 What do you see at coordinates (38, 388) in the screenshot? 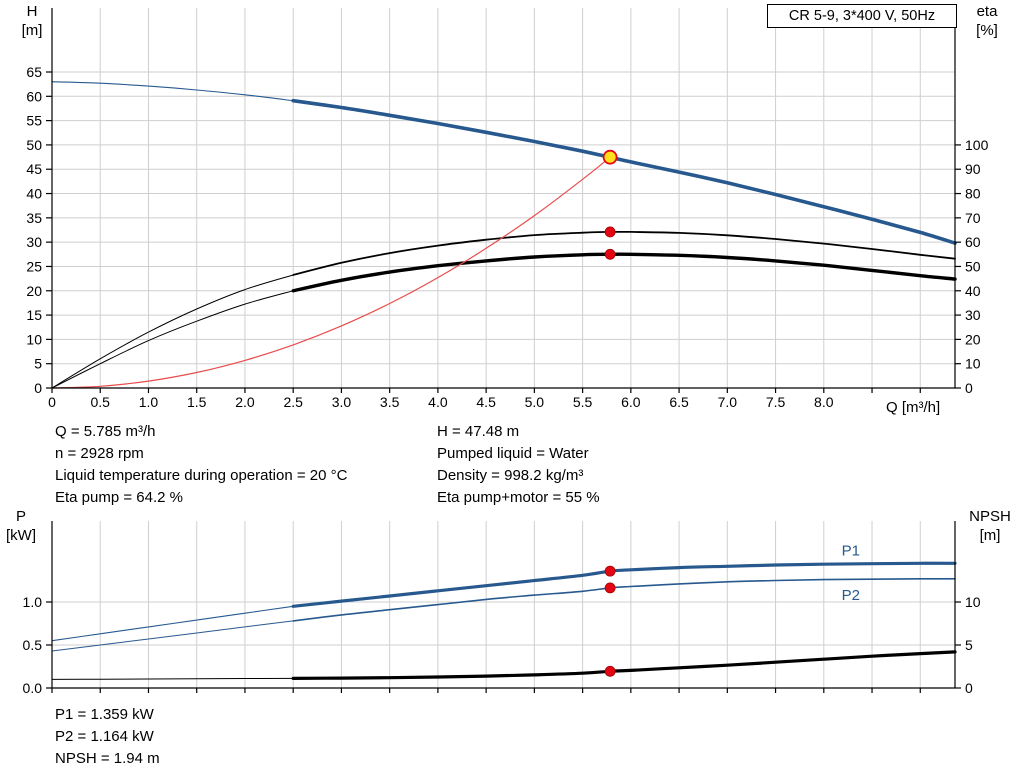
I see `y-left-tick-label: 0` at bounding box center [38, 388].